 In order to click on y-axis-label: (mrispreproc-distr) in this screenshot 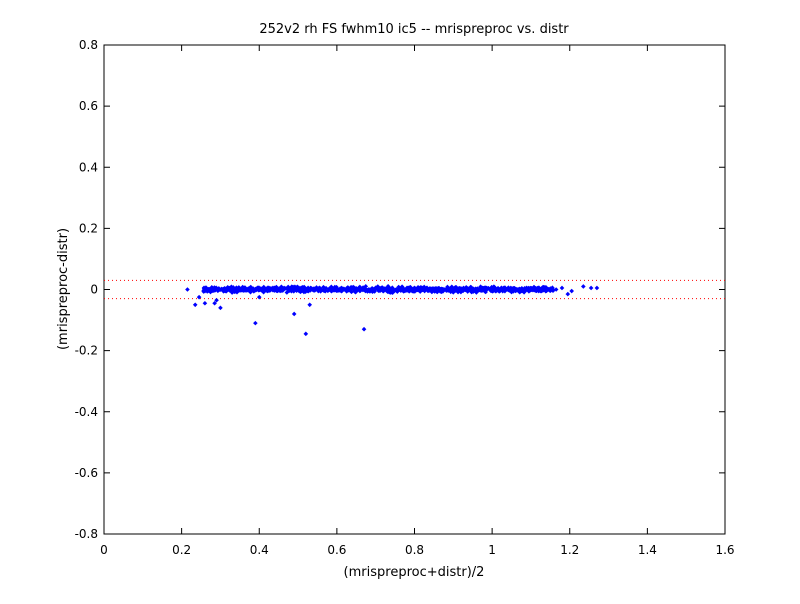, I will do `click(63, 289)`.